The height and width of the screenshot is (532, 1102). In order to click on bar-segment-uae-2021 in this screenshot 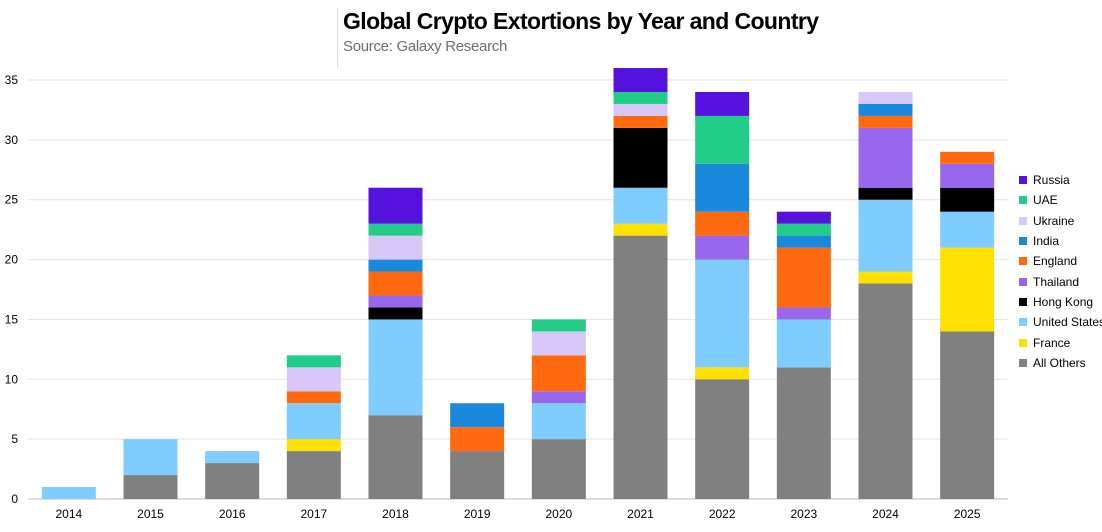, I will do `click(640, 97)`.